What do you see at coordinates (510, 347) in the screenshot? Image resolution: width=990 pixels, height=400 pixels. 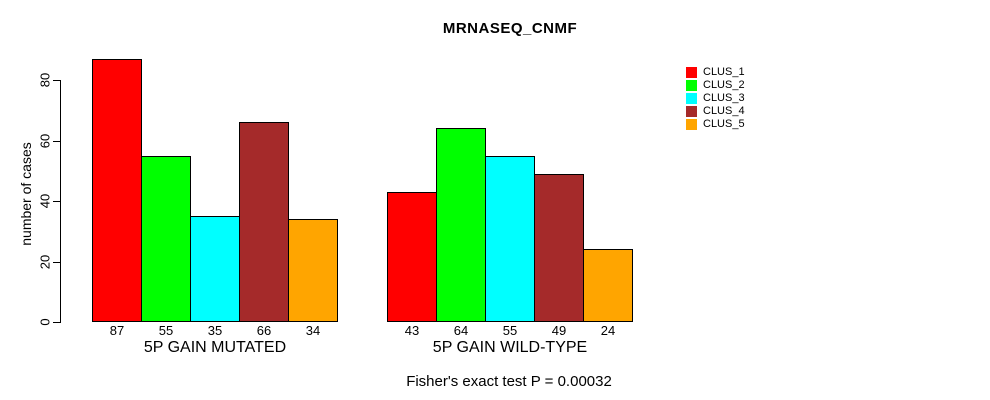 I see `group-label: 5P GAIN WILD-TYPE` at bounding box center [510, 347].